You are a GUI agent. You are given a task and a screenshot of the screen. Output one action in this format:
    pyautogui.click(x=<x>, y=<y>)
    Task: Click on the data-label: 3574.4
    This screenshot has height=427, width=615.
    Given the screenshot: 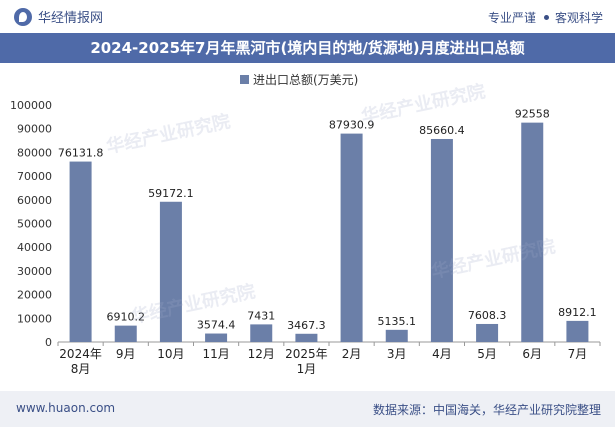 What is the action you would take?
    pyautogui.click(x=216, y=325)
    